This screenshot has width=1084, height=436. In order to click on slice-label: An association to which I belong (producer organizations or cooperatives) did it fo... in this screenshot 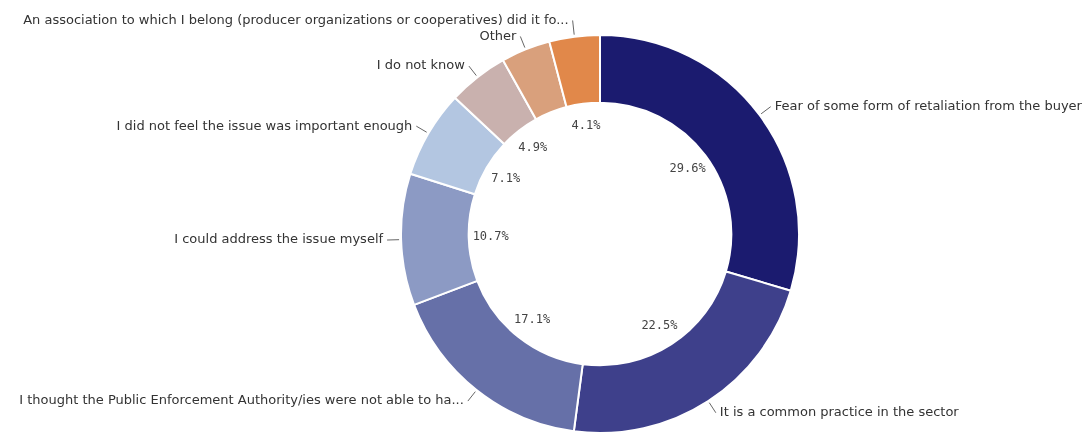, I will do `click(296, 19)`.